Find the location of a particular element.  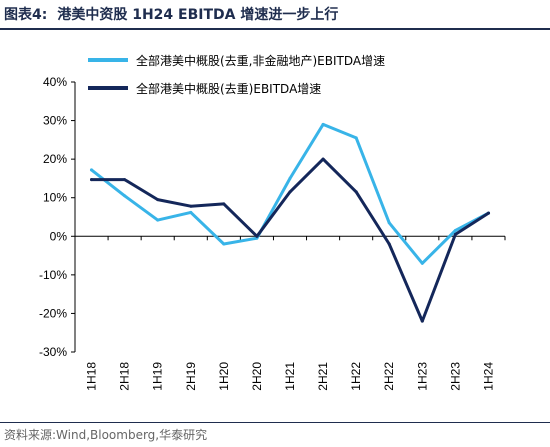

x-tick-label: 1H20 is located at coordinates (224, 376).